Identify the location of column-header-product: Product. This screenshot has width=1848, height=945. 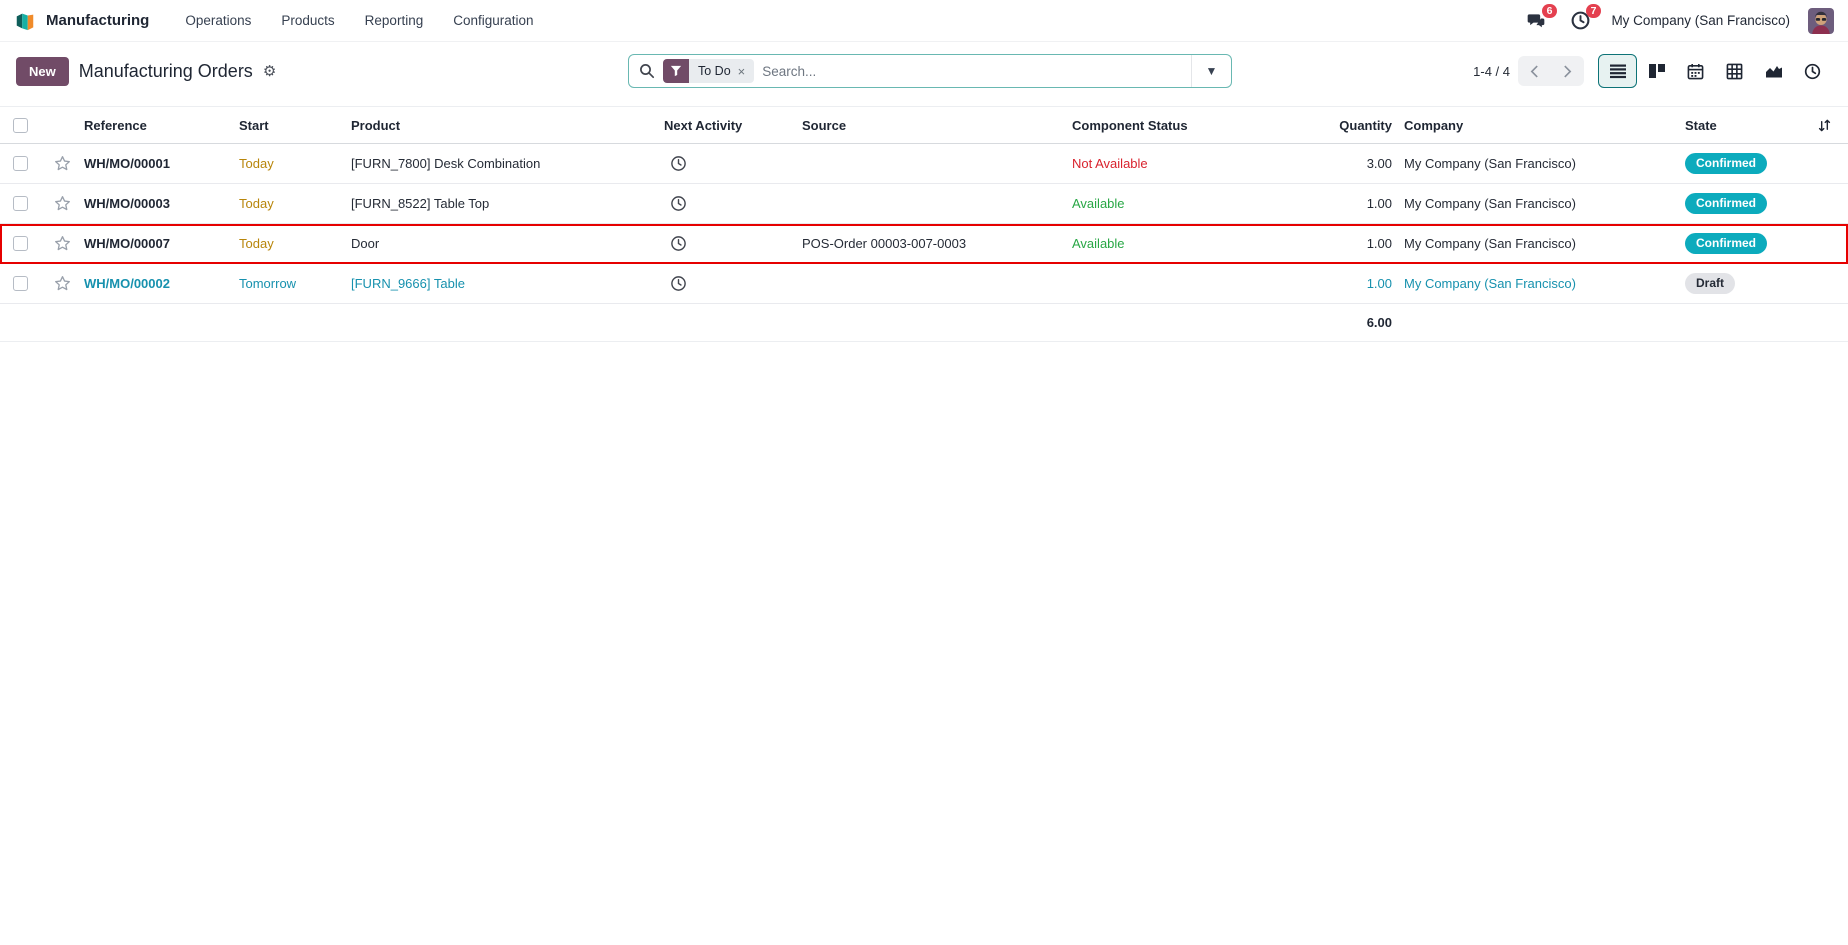
(376, 125).